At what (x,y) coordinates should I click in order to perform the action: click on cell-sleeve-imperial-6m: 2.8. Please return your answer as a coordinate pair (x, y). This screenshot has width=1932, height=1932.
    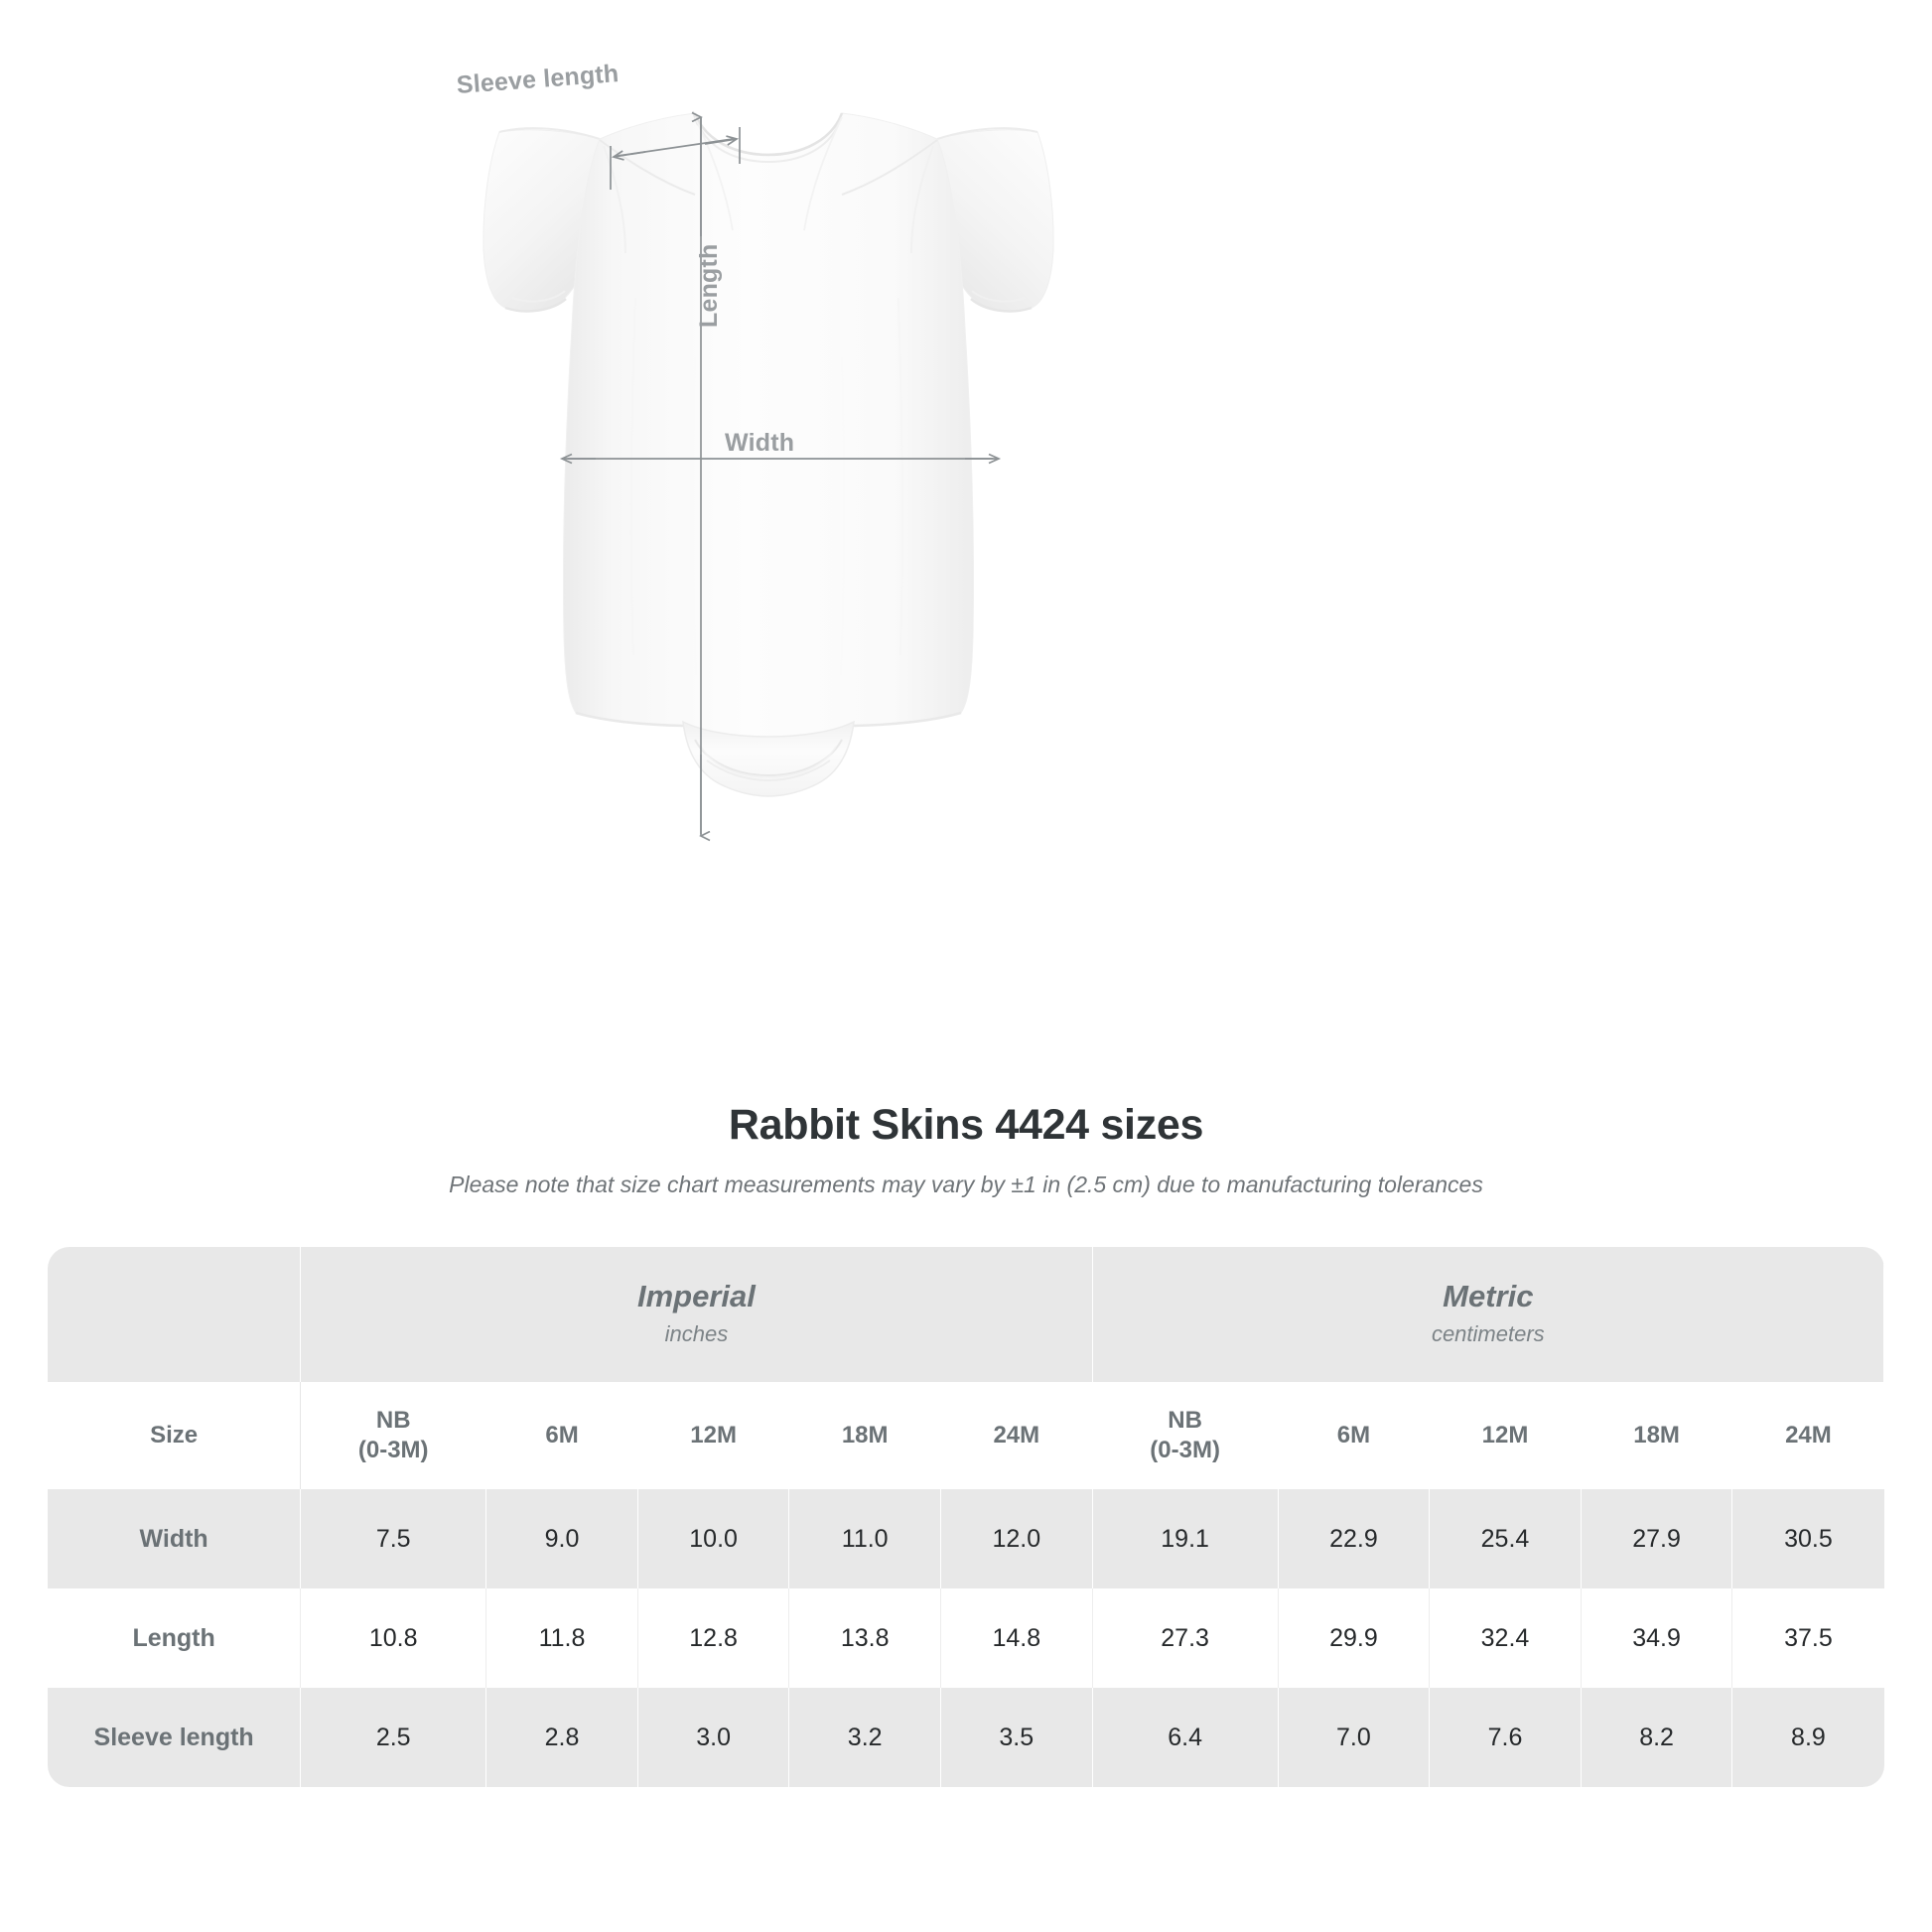
    Looking at the image, I should click on (561, 1738).